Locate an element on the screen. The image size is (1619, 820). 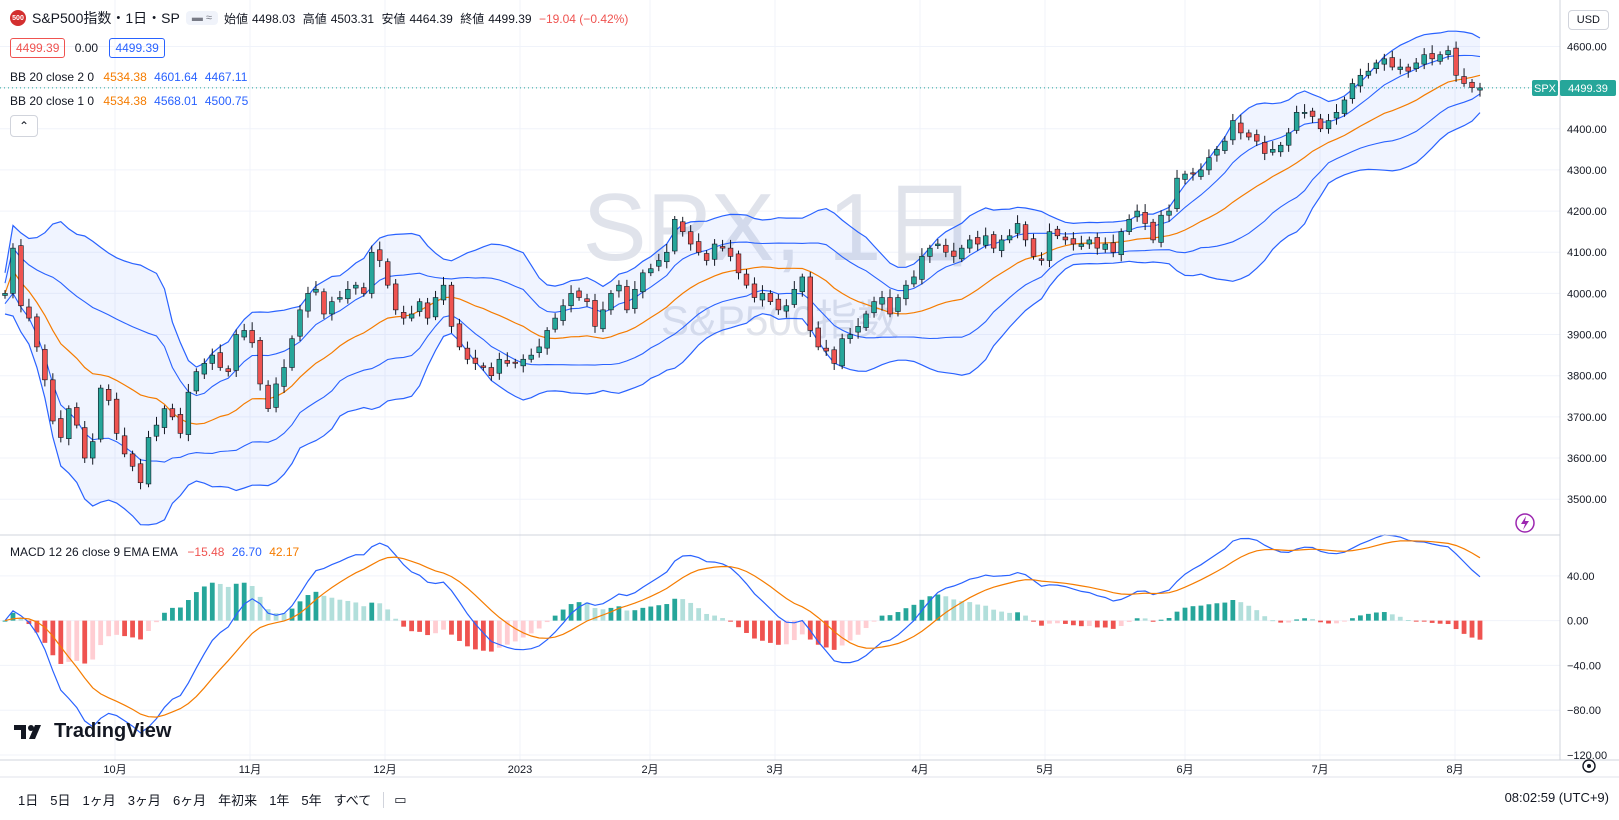
timeframe-3m: 3ヶ月 is located at coordinates (144, 800).